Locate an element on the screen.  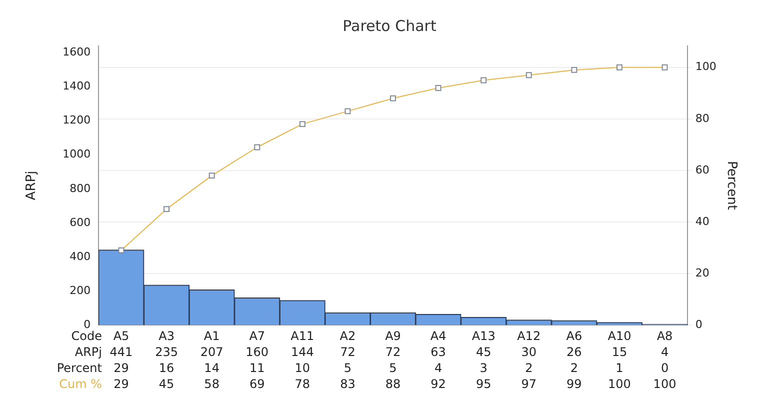
text: 16 is located at coordinates (166, 368).